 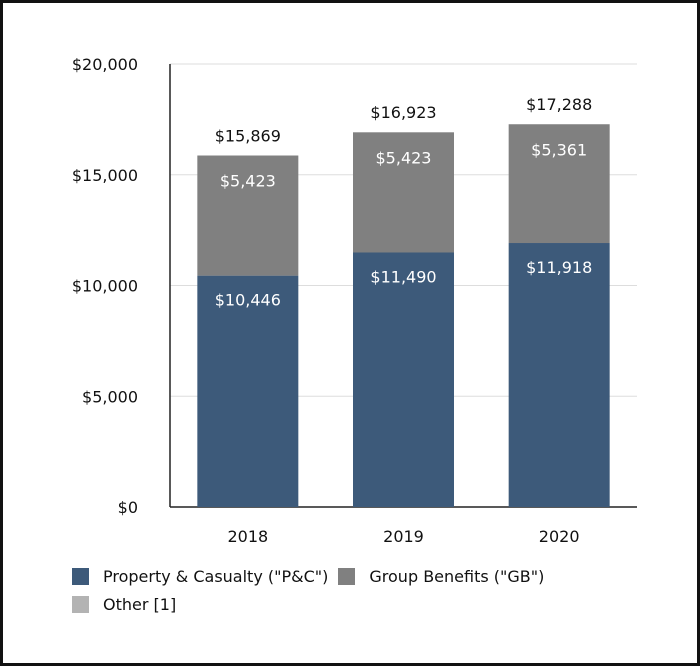 What do you see at coordinates (248, 215) in the screenshot?
I see `bar-gb-2018` at bounding box center [248, 215].